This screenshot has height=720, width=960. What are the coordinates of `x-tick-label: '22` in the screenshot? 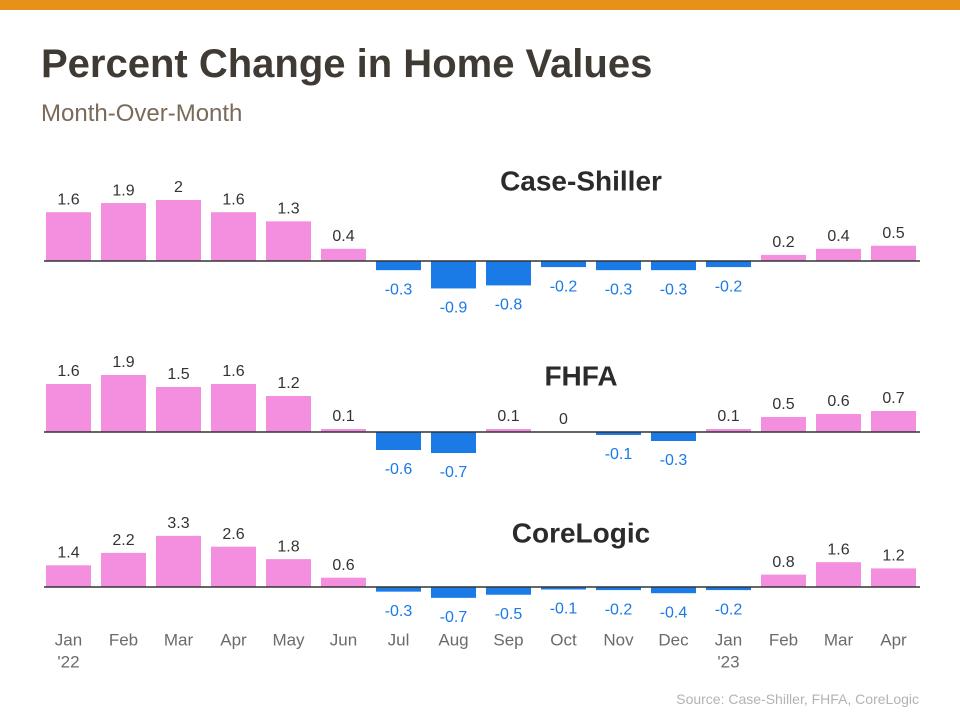 It's located at (68, 661).